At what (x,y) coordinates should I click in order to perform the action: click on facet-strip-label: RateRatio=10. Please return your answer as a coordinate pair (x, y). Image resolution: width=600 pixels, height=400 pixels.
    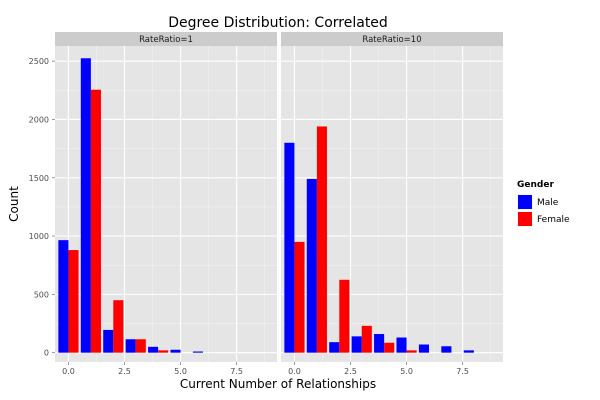
    Looking at the image, I should click on (391, 40).